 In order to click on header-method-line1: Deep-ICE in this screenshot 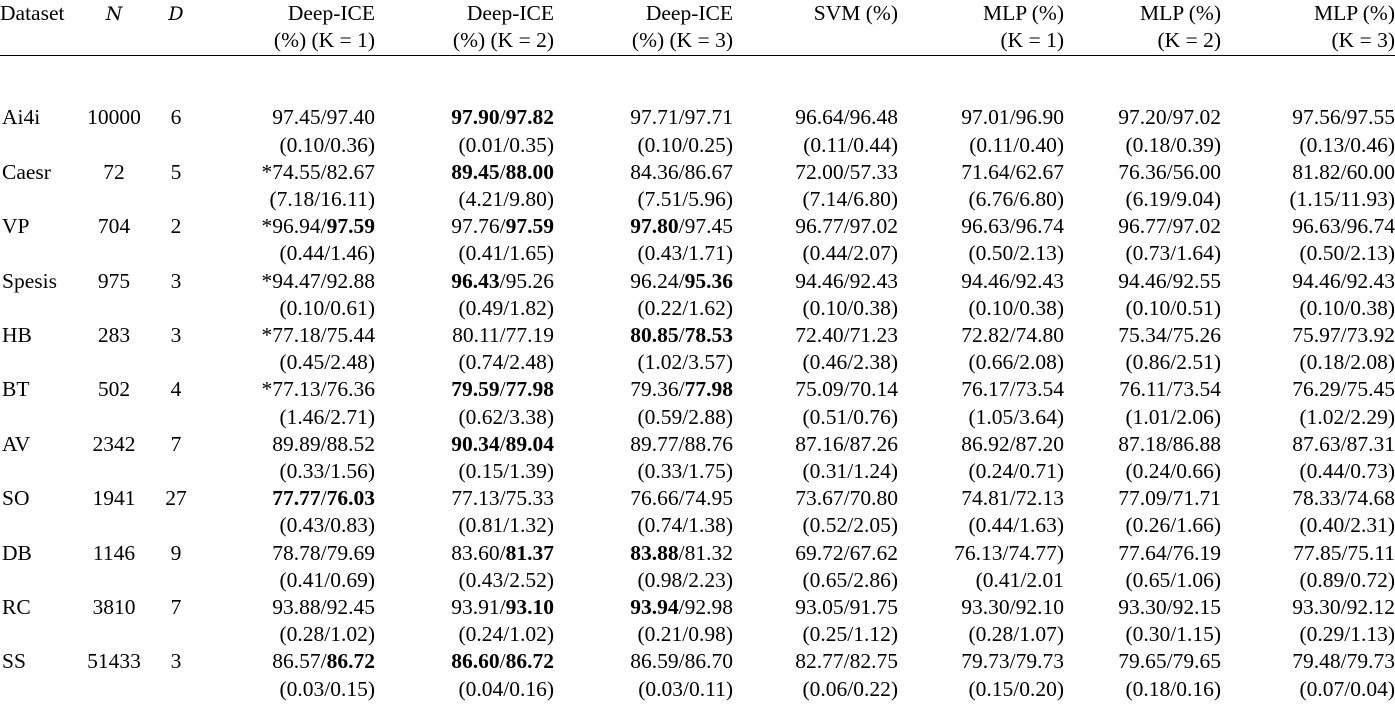, I will do `click(510, 13)`.